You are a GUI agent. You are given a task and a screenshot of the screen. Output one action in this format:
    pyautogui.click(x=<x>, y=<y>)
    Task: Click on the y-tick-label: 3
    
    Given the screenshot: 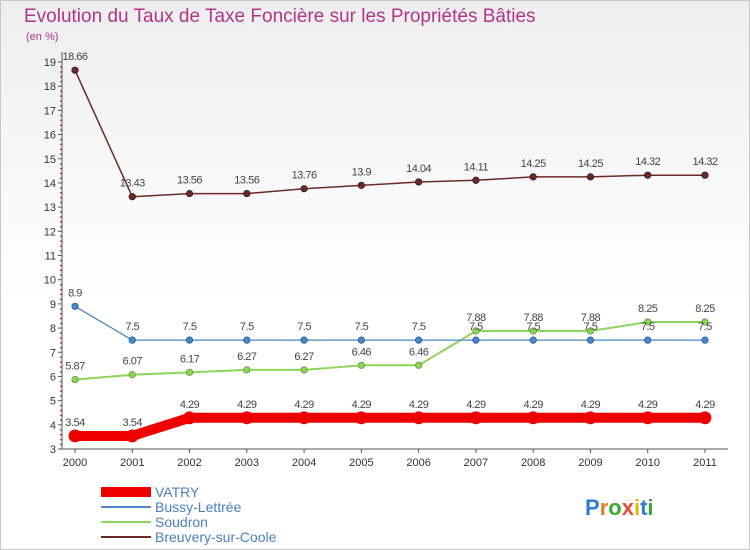 What is the action you would take?
    pyautogui.click(x=53, y=450)
    